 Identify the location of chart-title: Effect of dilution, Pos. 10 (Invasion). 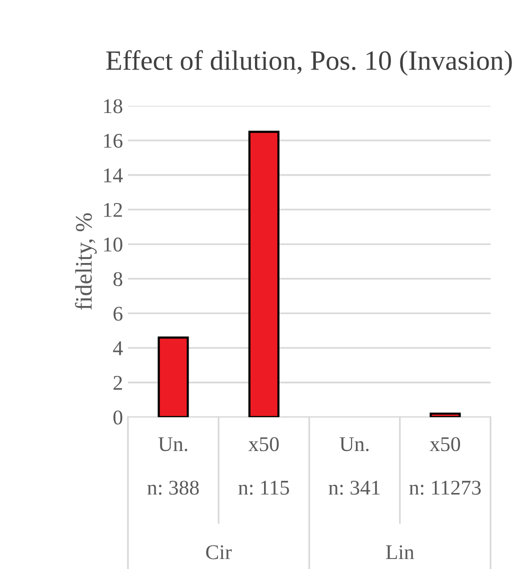
(309, 63).